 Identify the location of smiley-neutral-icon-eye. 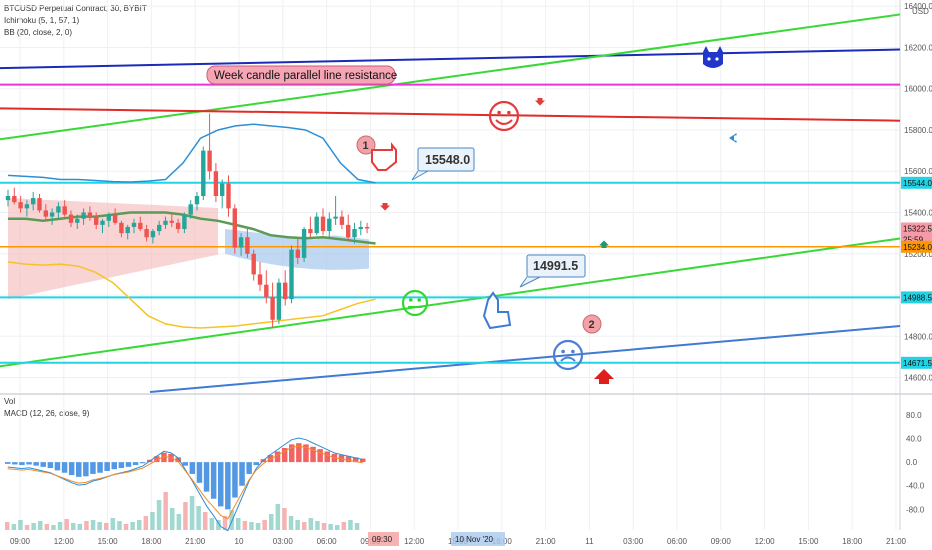
(419, 300).